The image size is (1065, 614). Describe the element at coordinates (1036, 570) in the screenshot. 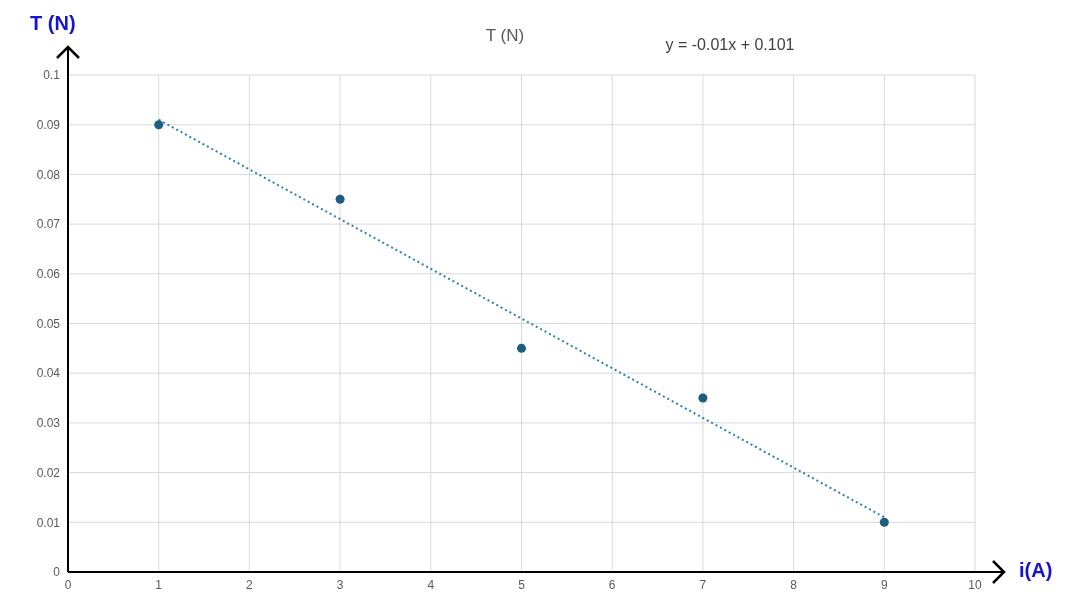

I see `x-axis-title: i(A)` at that location.